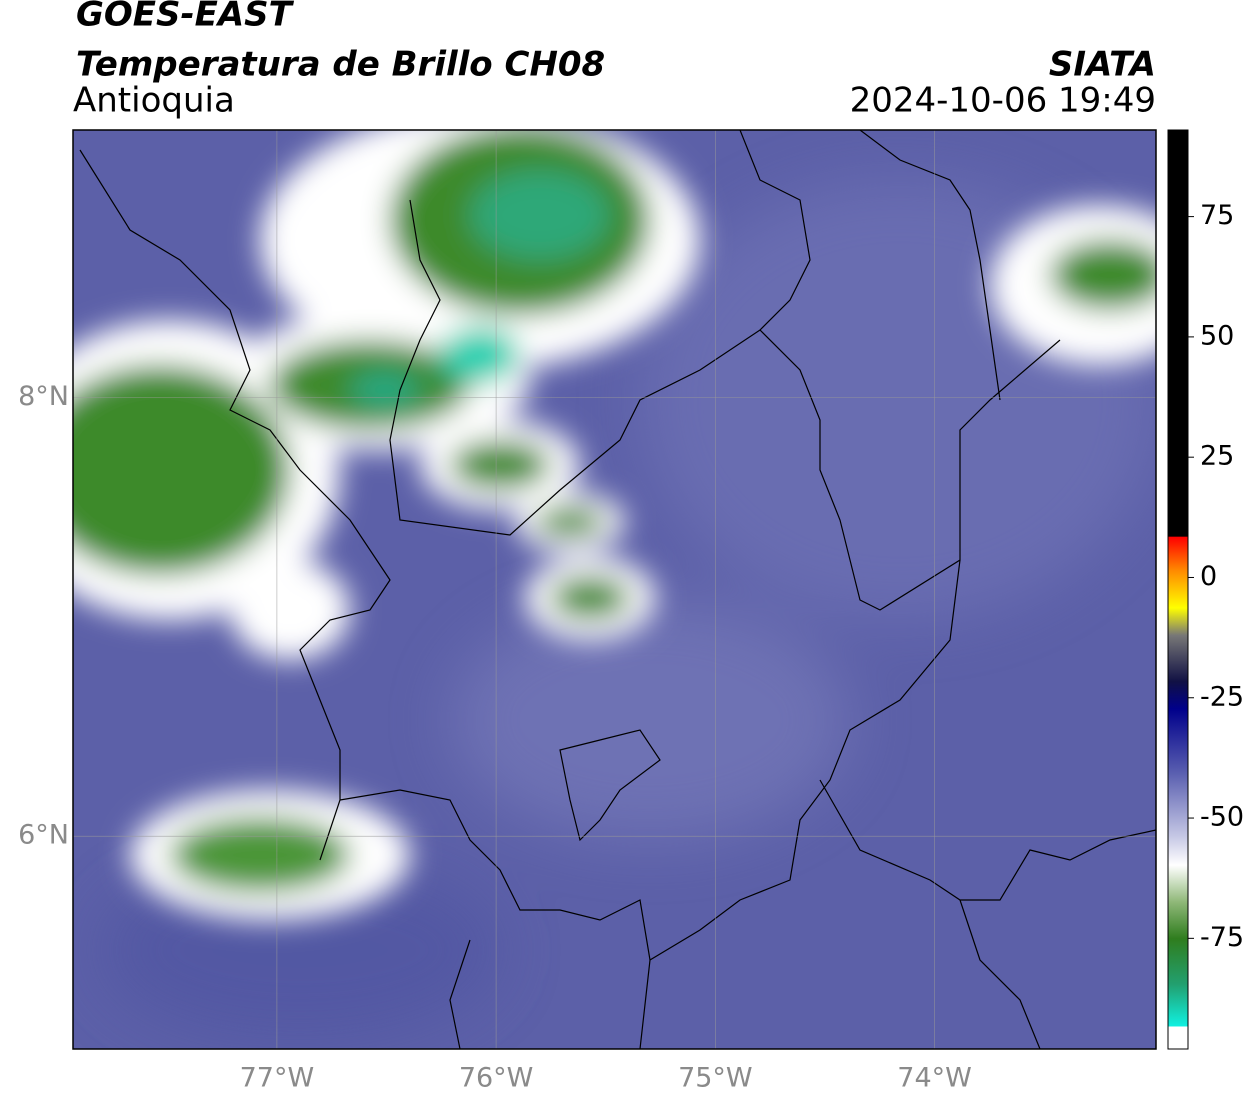  What do you see at coordinates (1222, 937) in the screenshot?
I see `colorbar-tick-label: -75` at bounding box center [1222, 937].